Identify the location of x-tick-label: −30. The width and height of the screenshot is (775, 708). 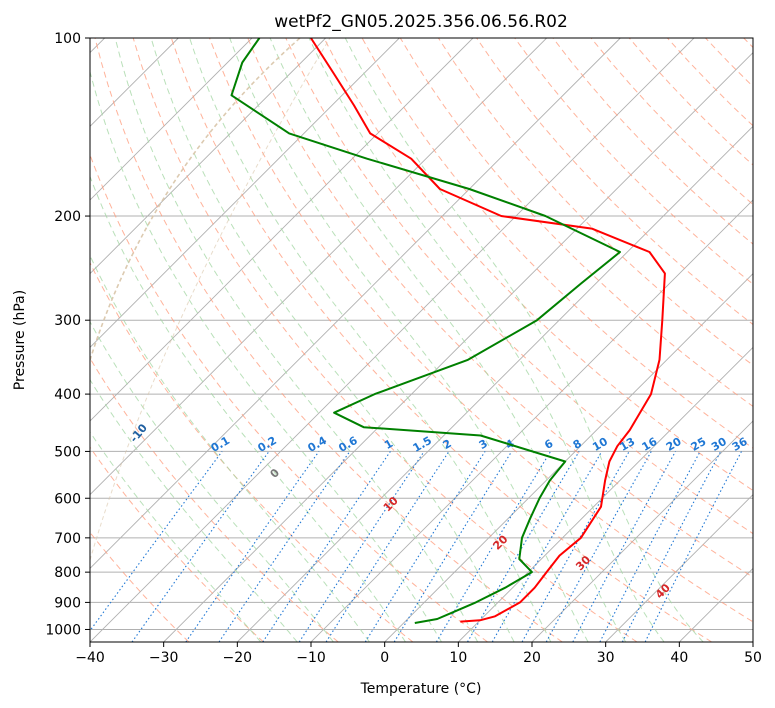
(164, 658).